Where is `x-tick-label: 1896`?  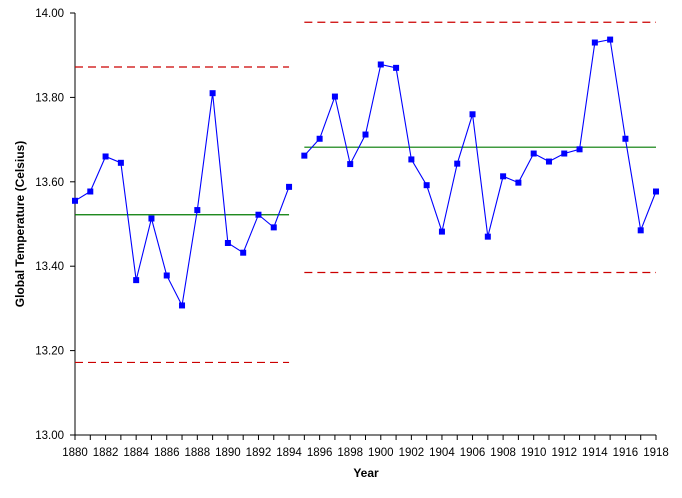 x-tick-label: 1896 is located at coordinates (320, 453).